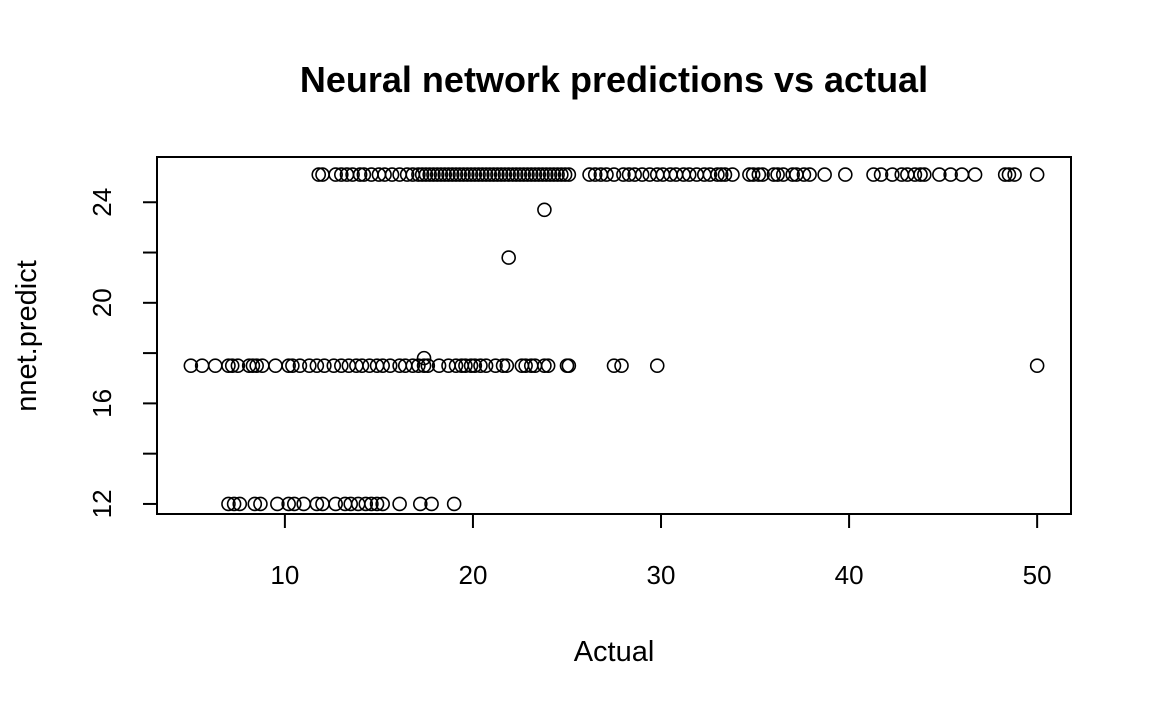 Image resolution: width=1152 pixels, height=711 pixels. What do you see at coordinates (122, 353) in the screenshot?
I see `y-axis: 12 16 20 24` at bounding box center [122, 353].